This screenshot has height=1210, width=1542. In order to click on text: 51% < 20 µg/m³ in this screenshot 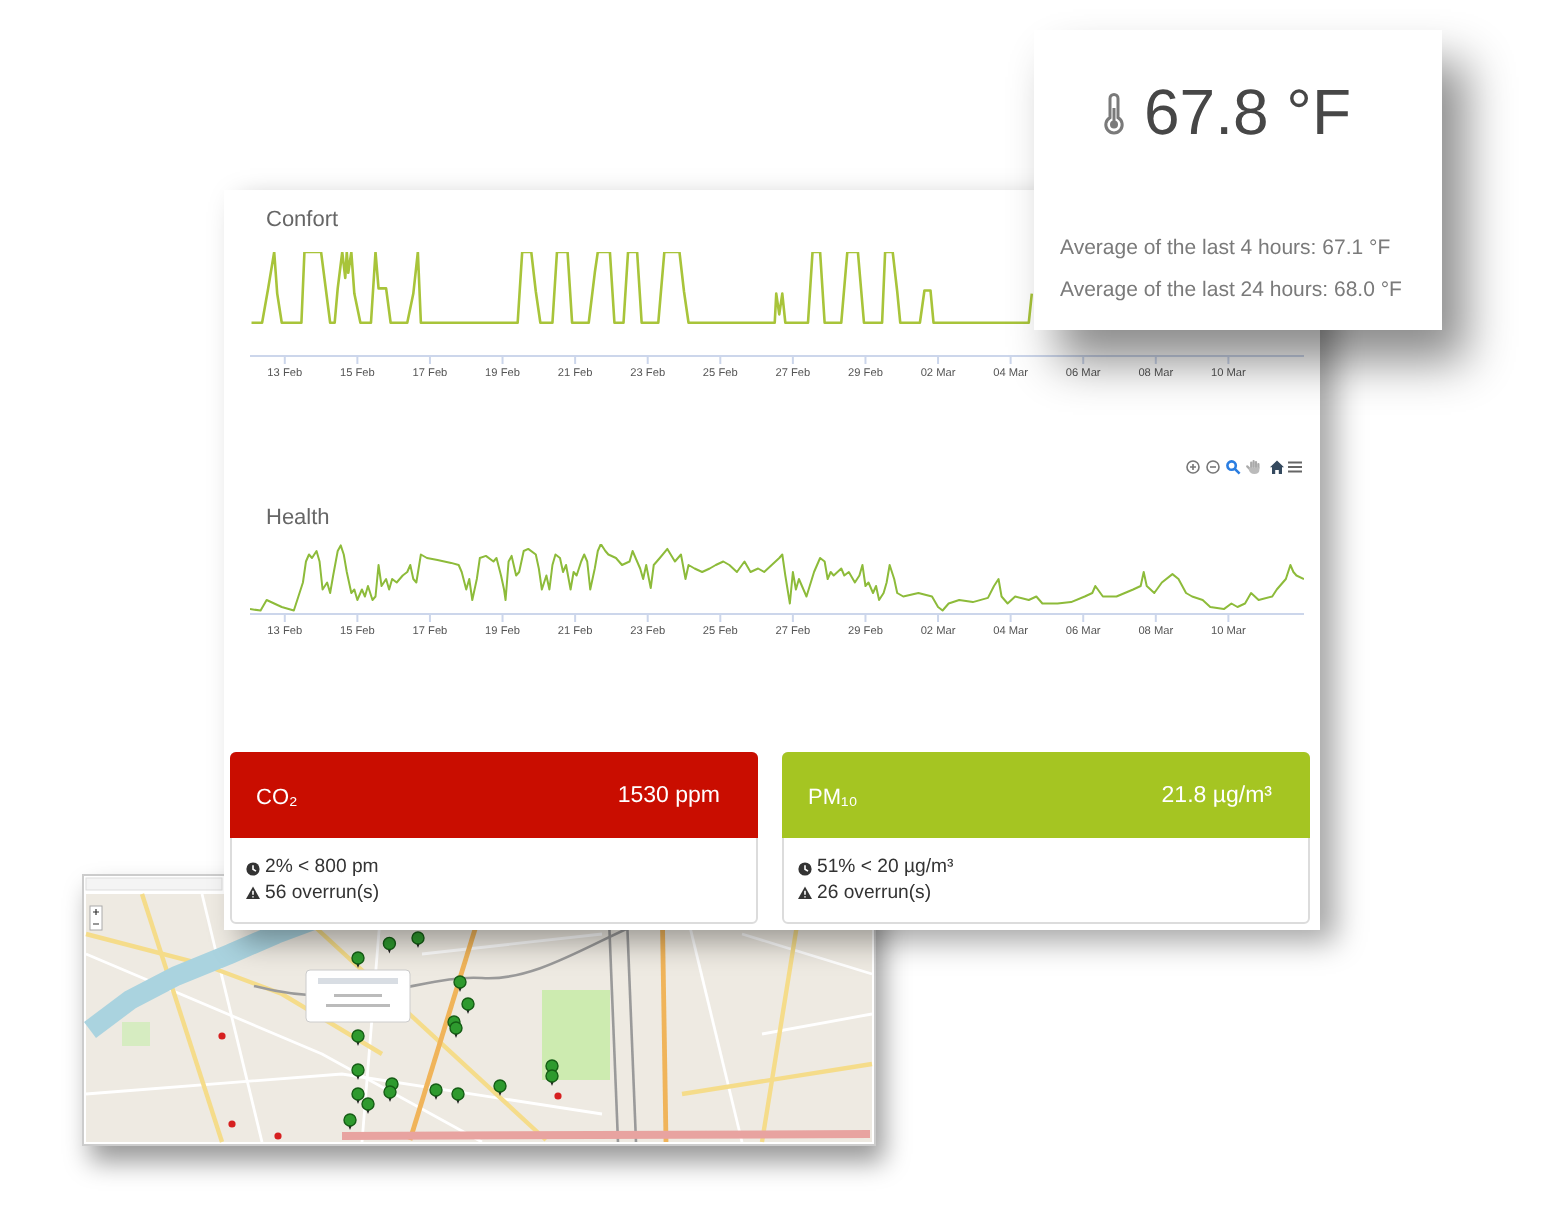, I will do `click(885, 868)`.